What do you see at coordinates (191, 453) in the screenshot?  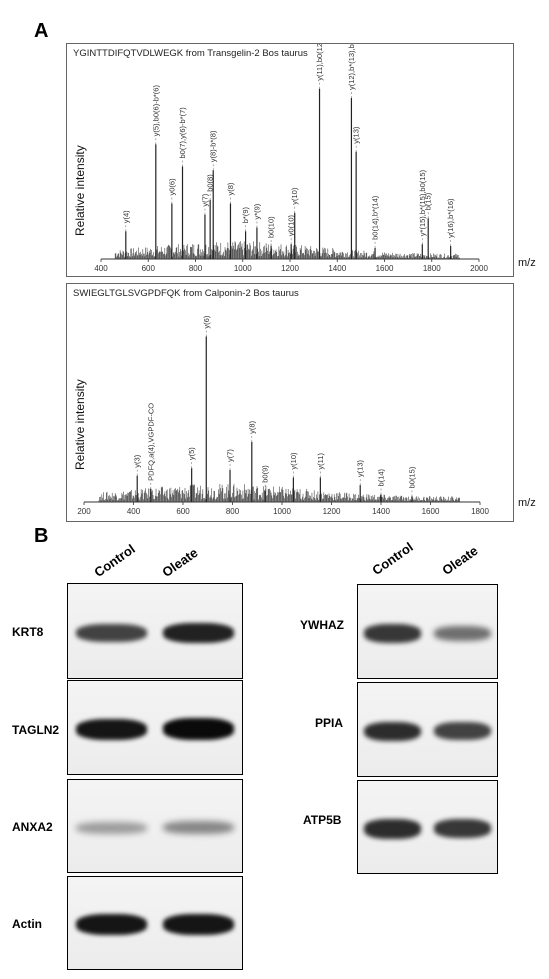 I see `spectrum-2-peak-label: y(5)` at bounding box center [191, 453].